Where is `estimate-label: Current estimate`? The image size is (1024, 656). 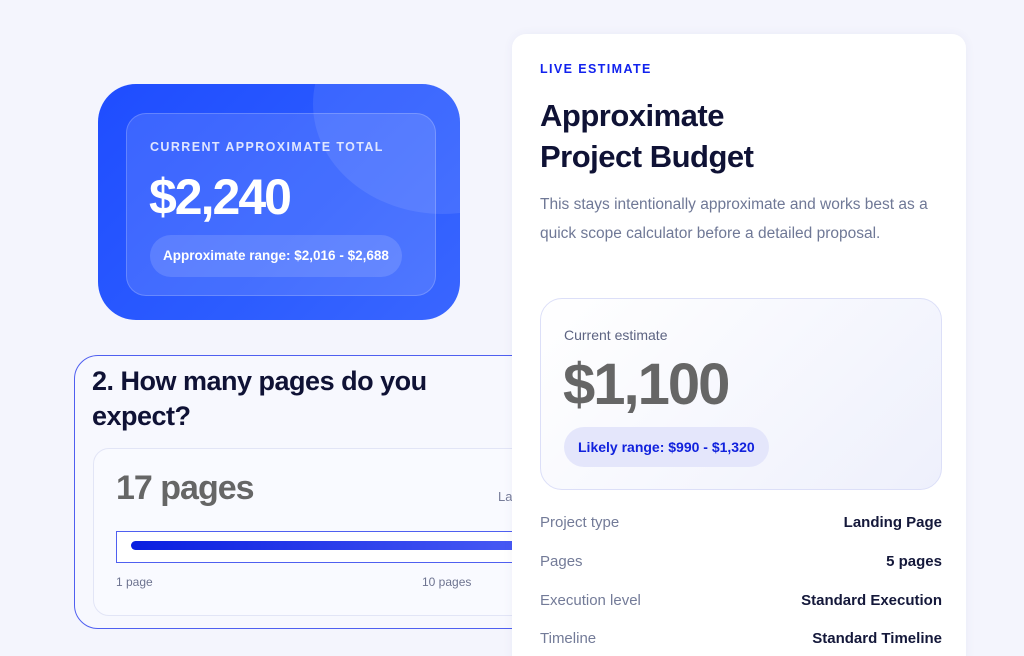 estimate-label: Current estimate is located at coordinates (616, 335).